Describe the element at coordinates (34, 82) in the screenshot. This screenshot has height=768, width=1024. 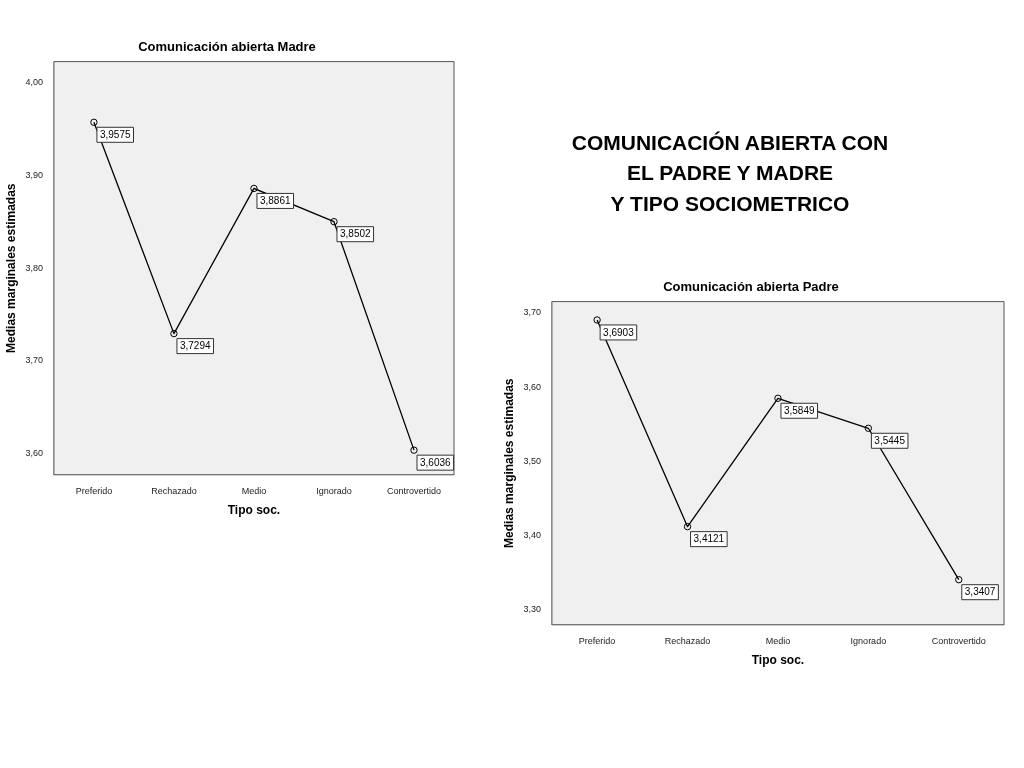
I see `y-tick-label: 4,00` at that location.